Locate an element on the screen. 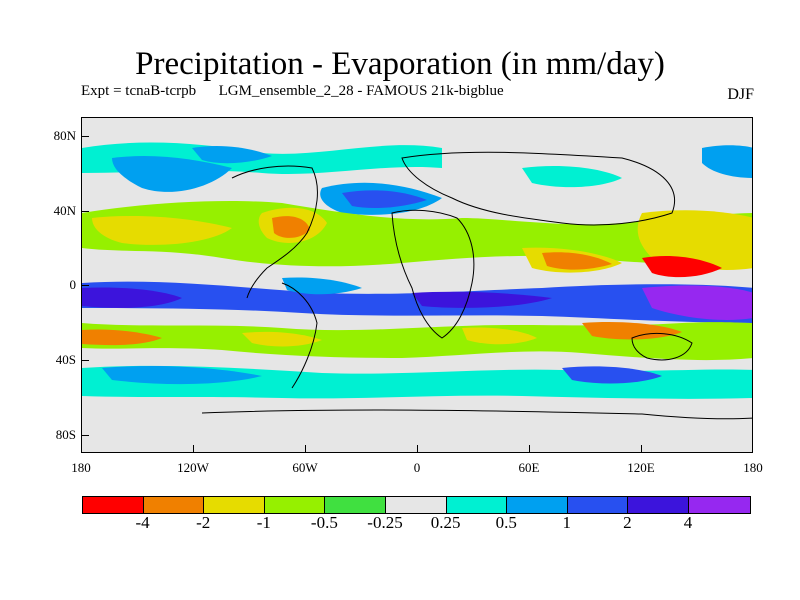 Image resolution: width=800 pixels, height=600 pixels. y-axis-label: 80N is located at coordinates (64, 135).